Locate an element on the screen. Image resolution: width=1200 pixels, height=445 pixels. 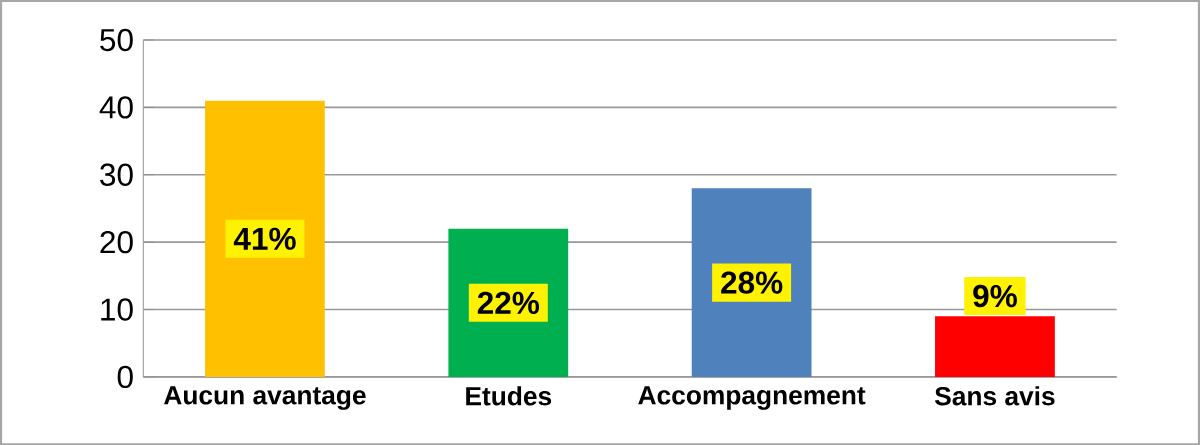
y-tick-label: 20 is located at coordinates (116, 242).